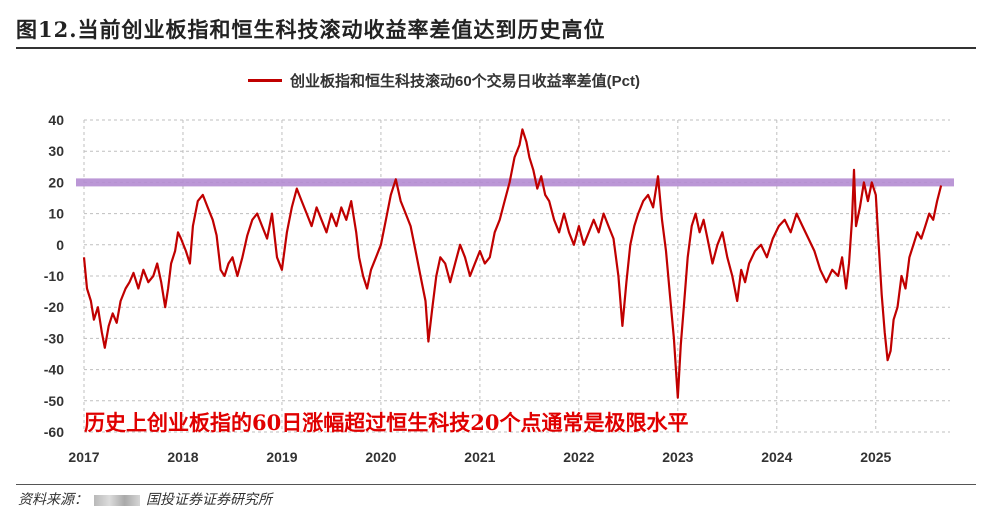 Image resolution: width=991 pixels, height=511 pixels. Describe the element at coordinates (54, 401) in the screenshot. I see `y-tick-label: -50` at that location.